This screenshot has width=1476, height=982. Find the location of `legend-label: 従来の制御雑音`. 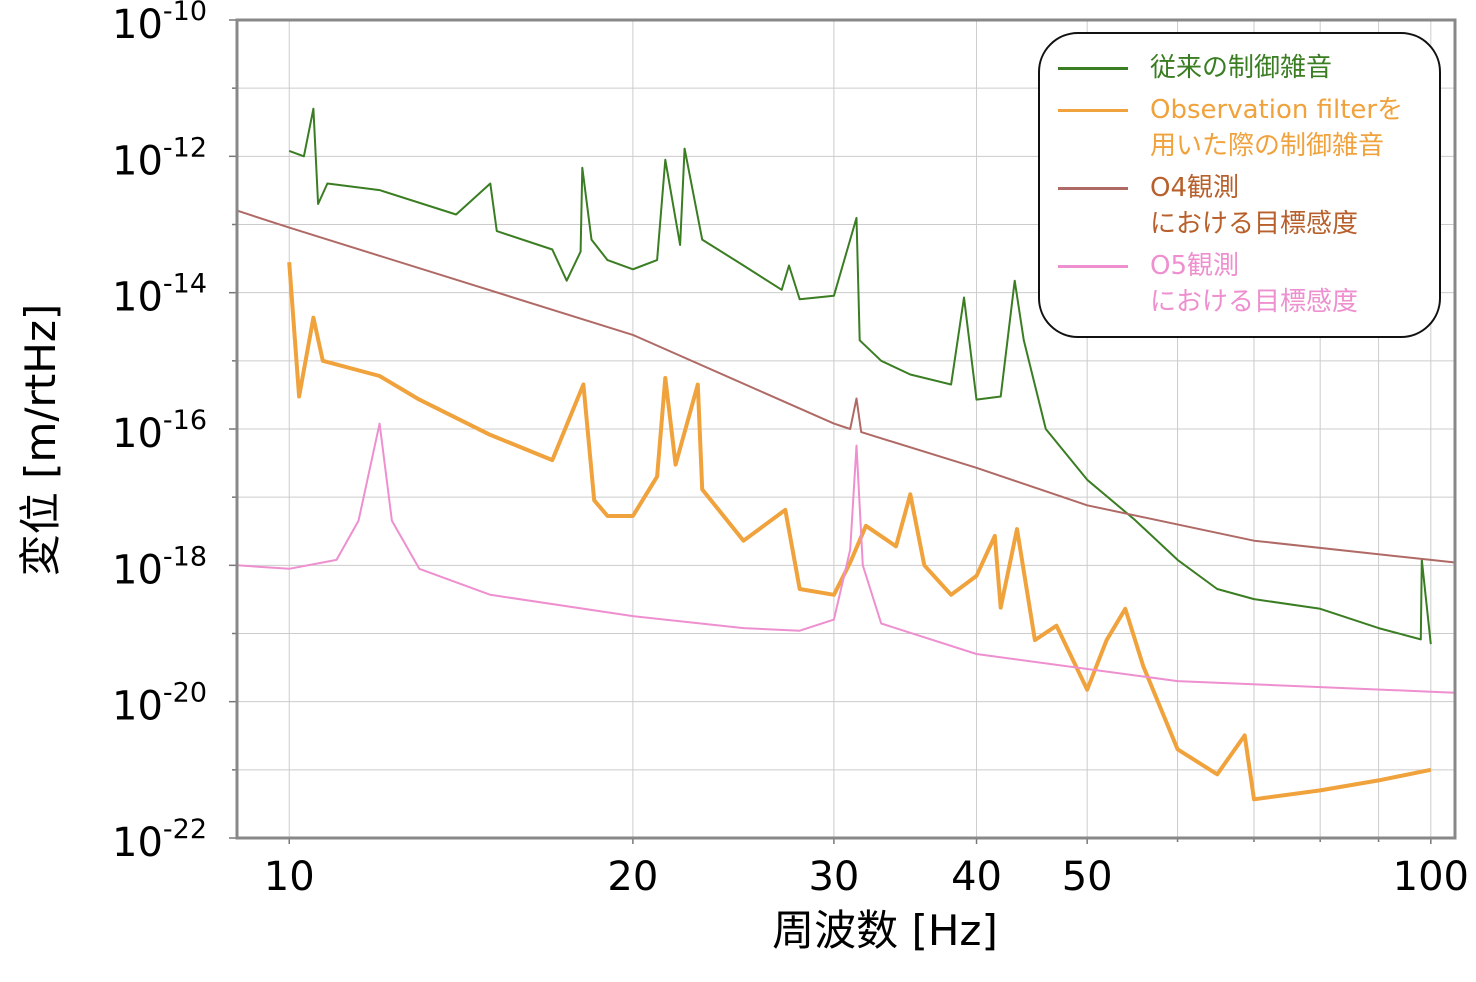

legend-label: 従来の制御雑音 is located at coordinates (1241, 68).